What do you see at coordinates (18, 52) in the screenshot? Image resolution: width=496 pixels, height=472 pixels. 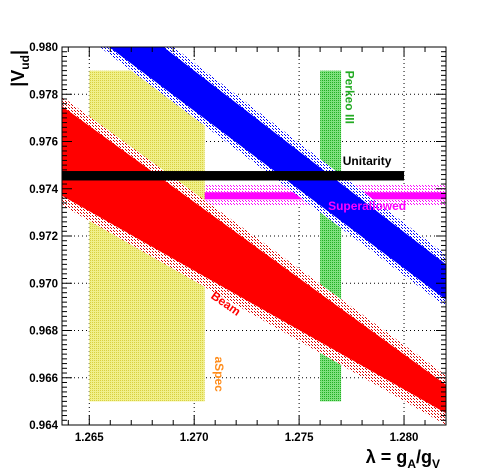 I see `y-axis-title-close: |` at bounding box center [18, 52].